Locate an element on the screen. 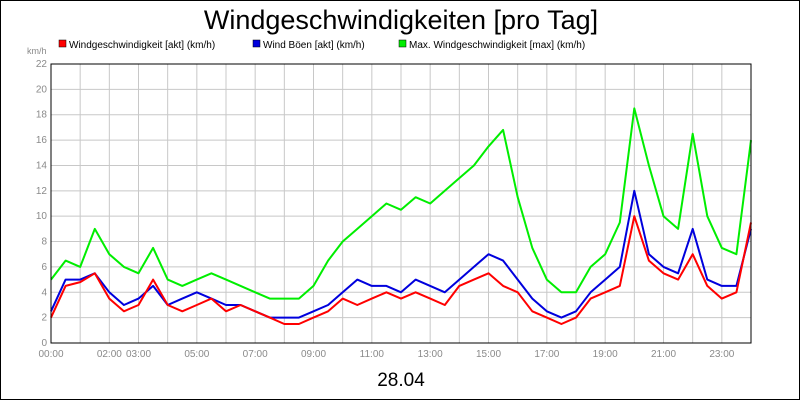  x-tick-label: 07:00 is located at coordinates (255, 354).